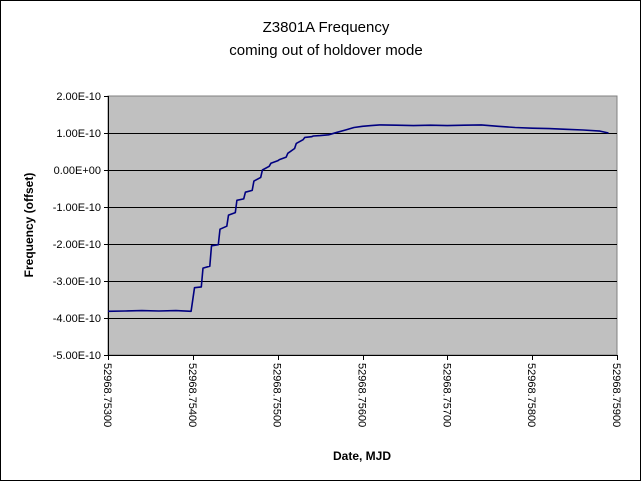 The image size is (641, 482). What do you see at coordinates (446, 395) in the screenshot?
I see `x-tick-label: 52968.75700` at bounding box center [446, 395].